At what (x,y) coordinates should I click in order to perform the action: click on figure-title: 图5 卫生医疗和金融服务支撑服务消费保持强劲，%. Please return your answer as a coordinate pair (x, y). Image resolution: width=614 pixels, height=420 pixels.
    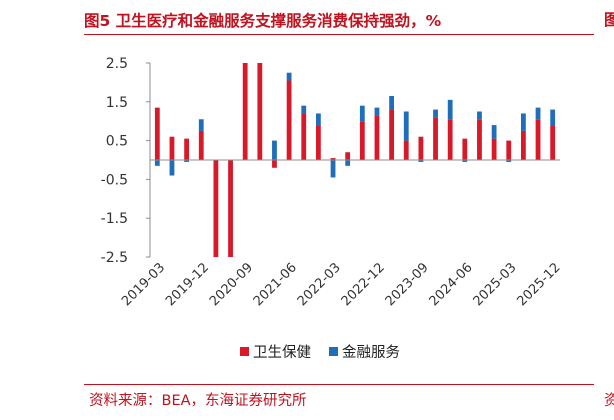
    Looking at the image, I should click on (263, 21).